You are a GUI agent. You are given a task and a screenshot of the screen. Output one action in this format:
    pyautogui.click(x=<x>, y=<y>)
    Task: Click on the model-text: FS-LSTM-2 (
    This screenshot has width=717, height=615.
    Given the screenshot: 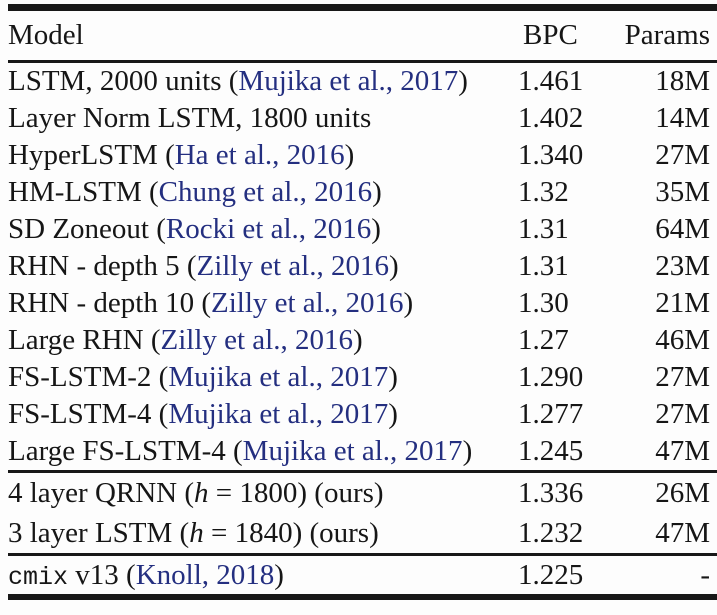 What is the action you would take?
    pyautogui.click(x=88, y=377)
    